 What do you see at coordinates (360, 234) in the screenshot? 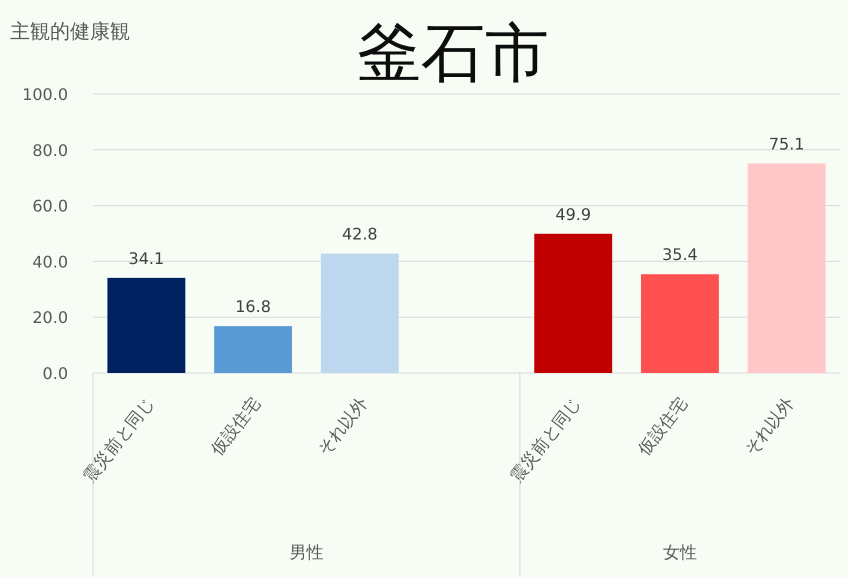
I see `data-label: 42.8` at bounding box center [360, 234].